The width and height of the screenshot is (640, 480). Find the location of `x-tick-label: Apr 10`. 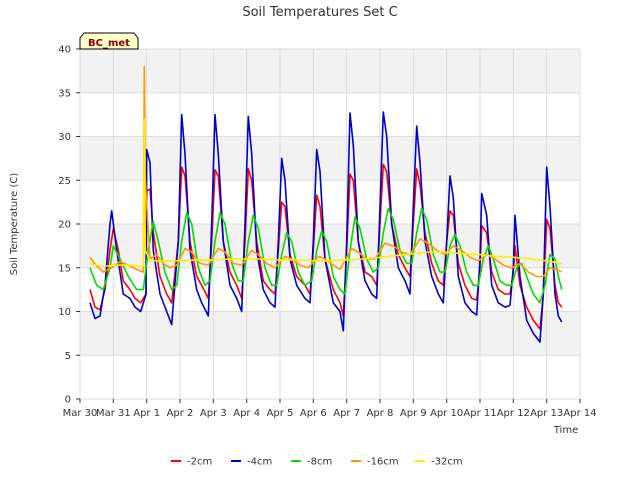

x-tick-label: Apr 10 is located at coordinates (446, 413).